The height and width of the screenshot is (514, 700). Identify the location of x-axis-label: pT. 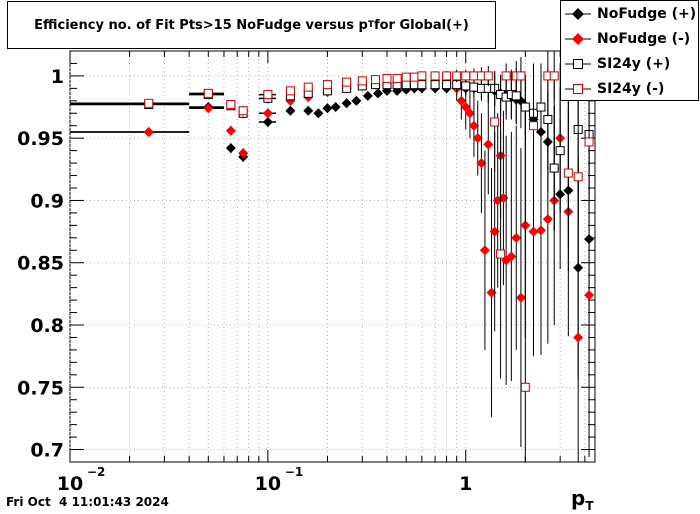
(582, 499).